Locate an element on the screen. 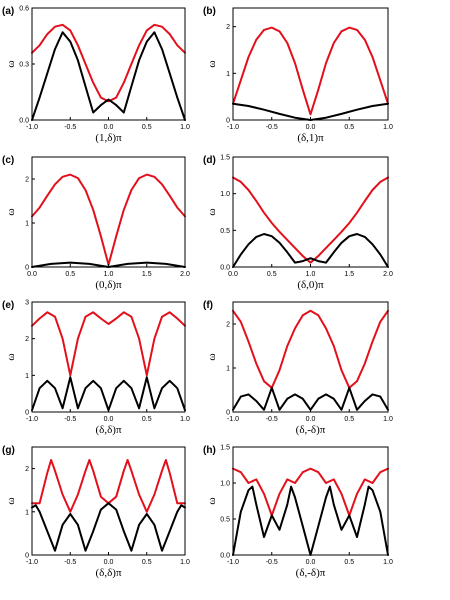  panel-b-xtick-label: 0.0 is located at coordinates (311, 127).